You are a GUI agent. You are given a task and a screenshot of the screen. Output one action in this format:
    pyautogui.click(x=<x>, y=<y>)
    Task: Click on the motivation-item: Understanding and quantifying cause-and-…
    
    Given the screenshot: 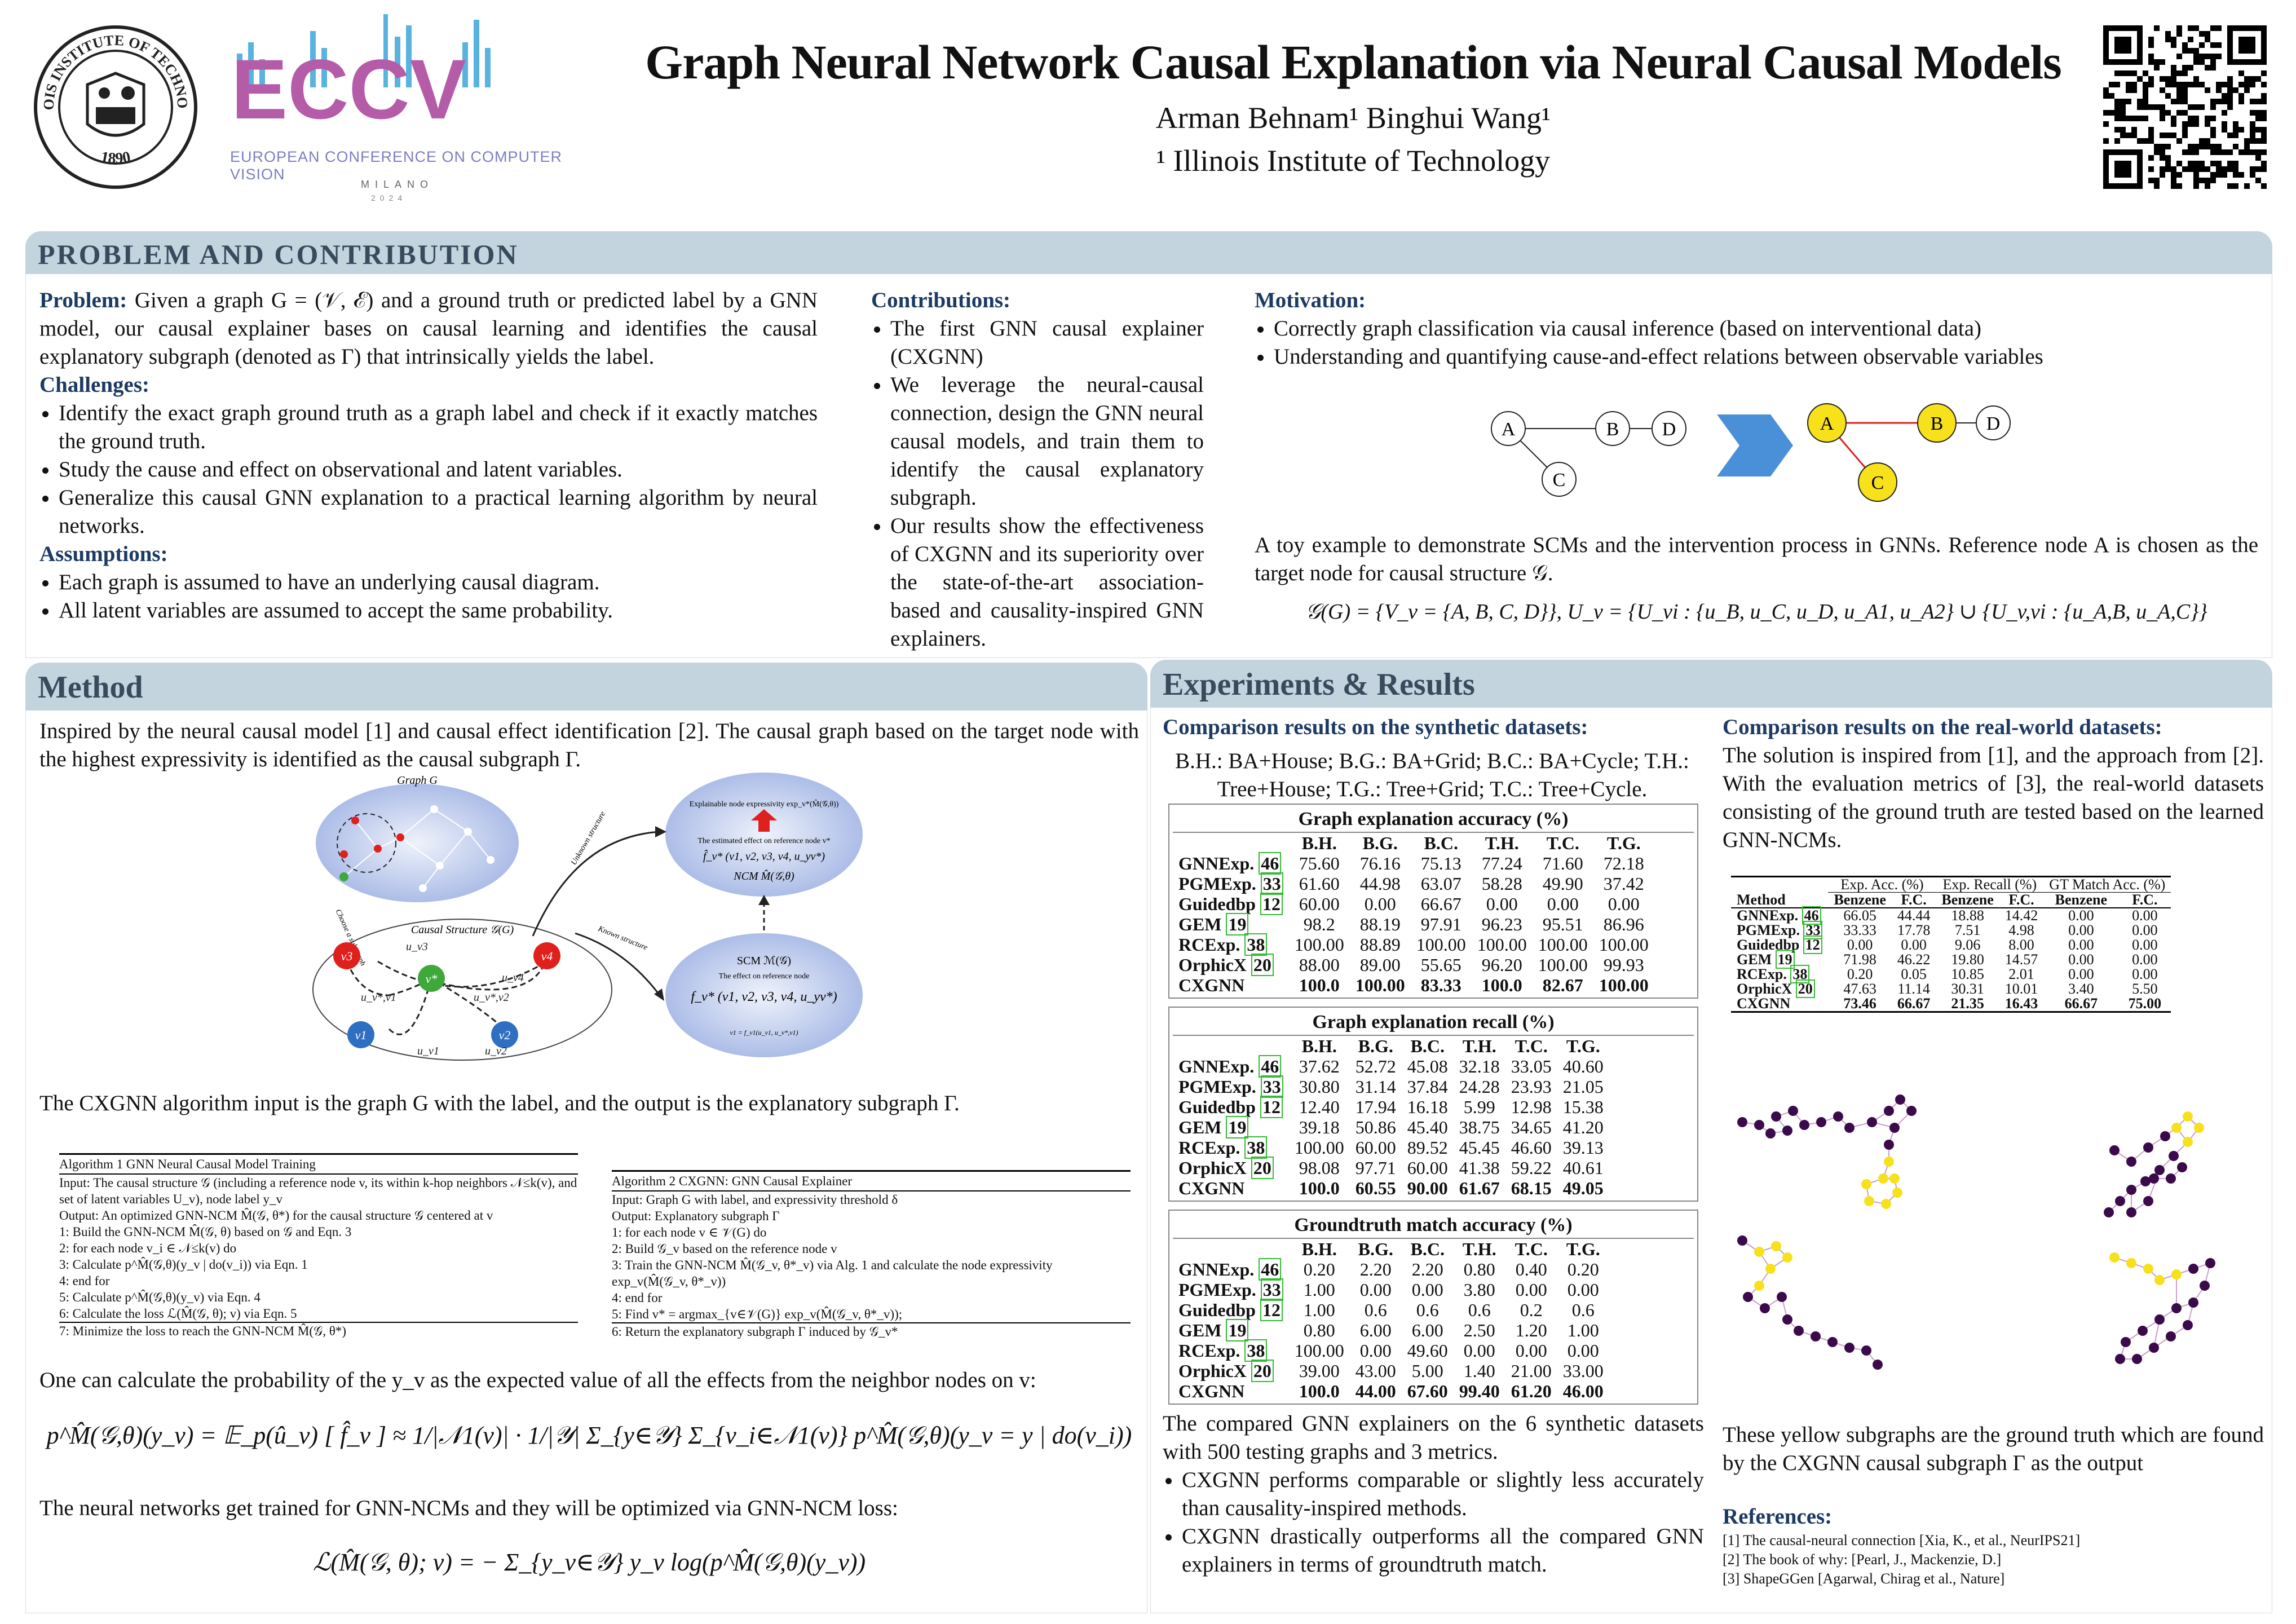 What is the action you would take?
    pyautogui.click(x=1766, y=357)
    